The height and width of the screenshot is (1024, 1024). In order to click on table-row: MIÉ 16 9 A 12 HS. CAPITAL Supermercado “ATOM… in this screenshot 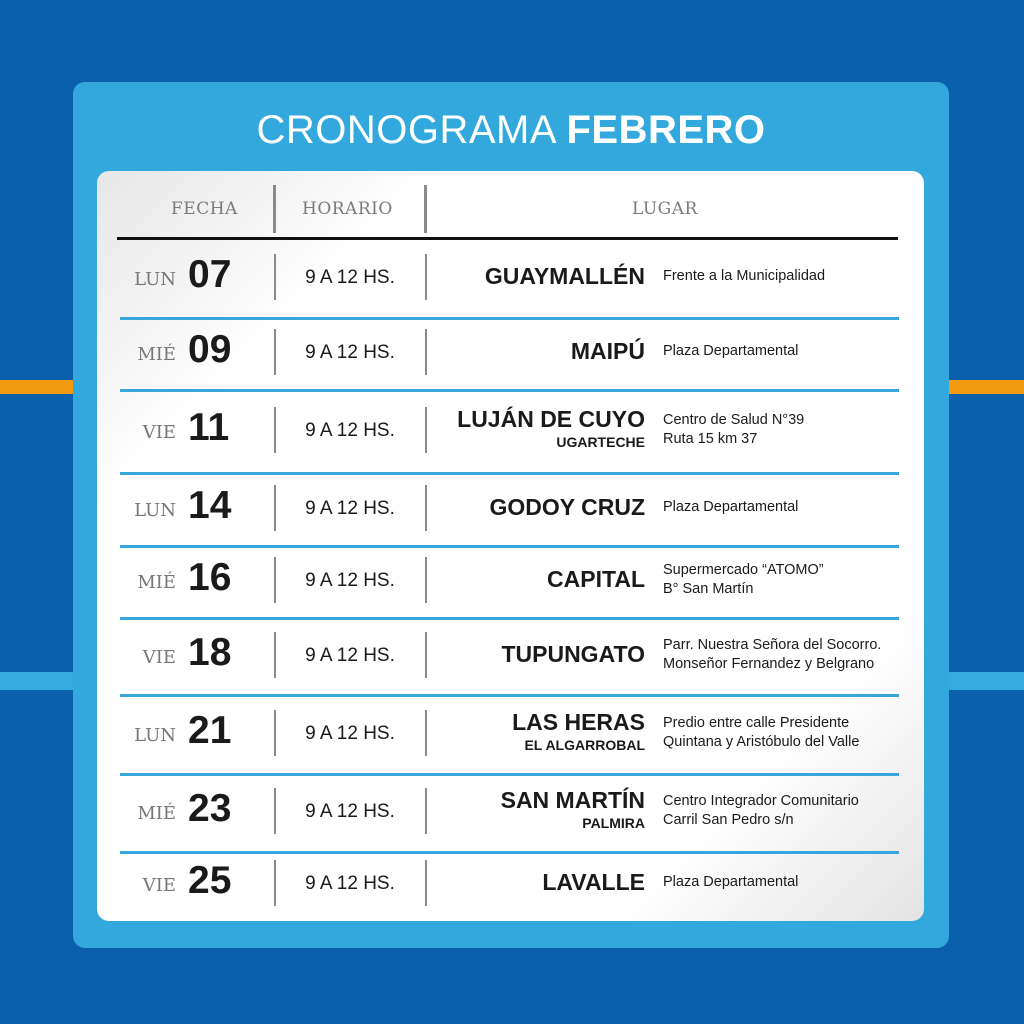, I will do `click(510, 583)`.